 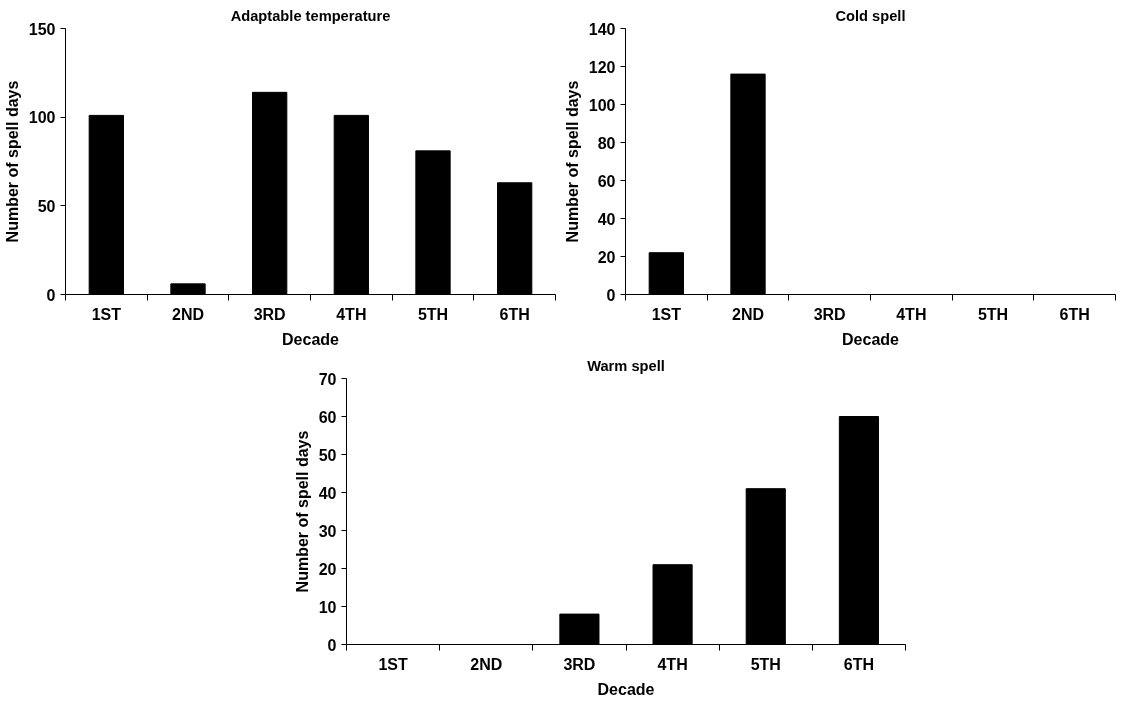 What do you see at coordinates (327, 607) in the screenshot?
I see `y-tick-label: 10` at bounding box center [327, 607].